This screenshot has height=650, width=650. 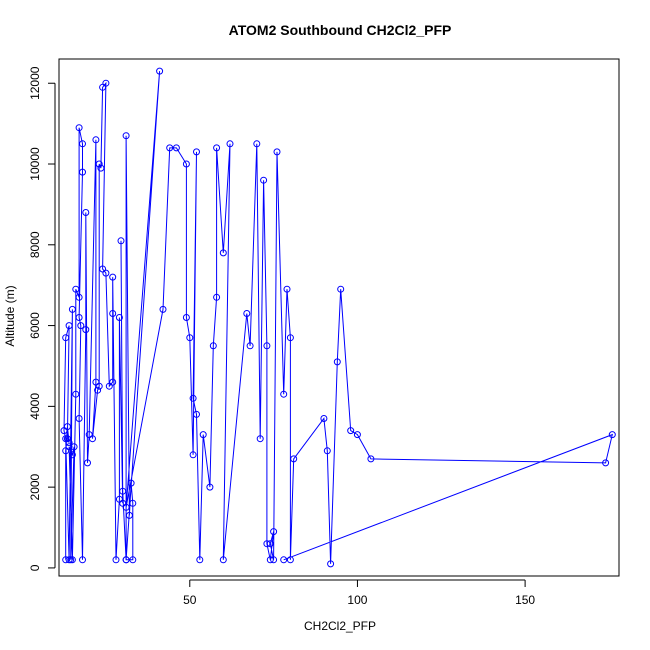 What do you see at coordinates (10, 315) in the screenshot?
I see `y-axis-label: Altitude (m)` at bounding box center [10, 315].